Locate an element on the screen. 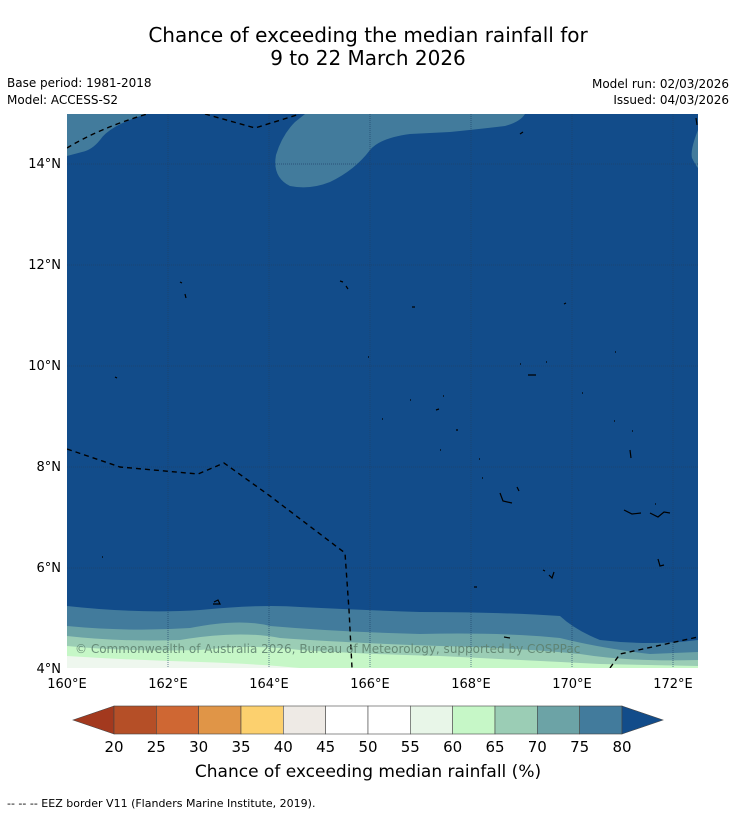 The height and width of the screenshot is (816, 736). colorbar-tick: 55 is located at coordinates (410, 747).